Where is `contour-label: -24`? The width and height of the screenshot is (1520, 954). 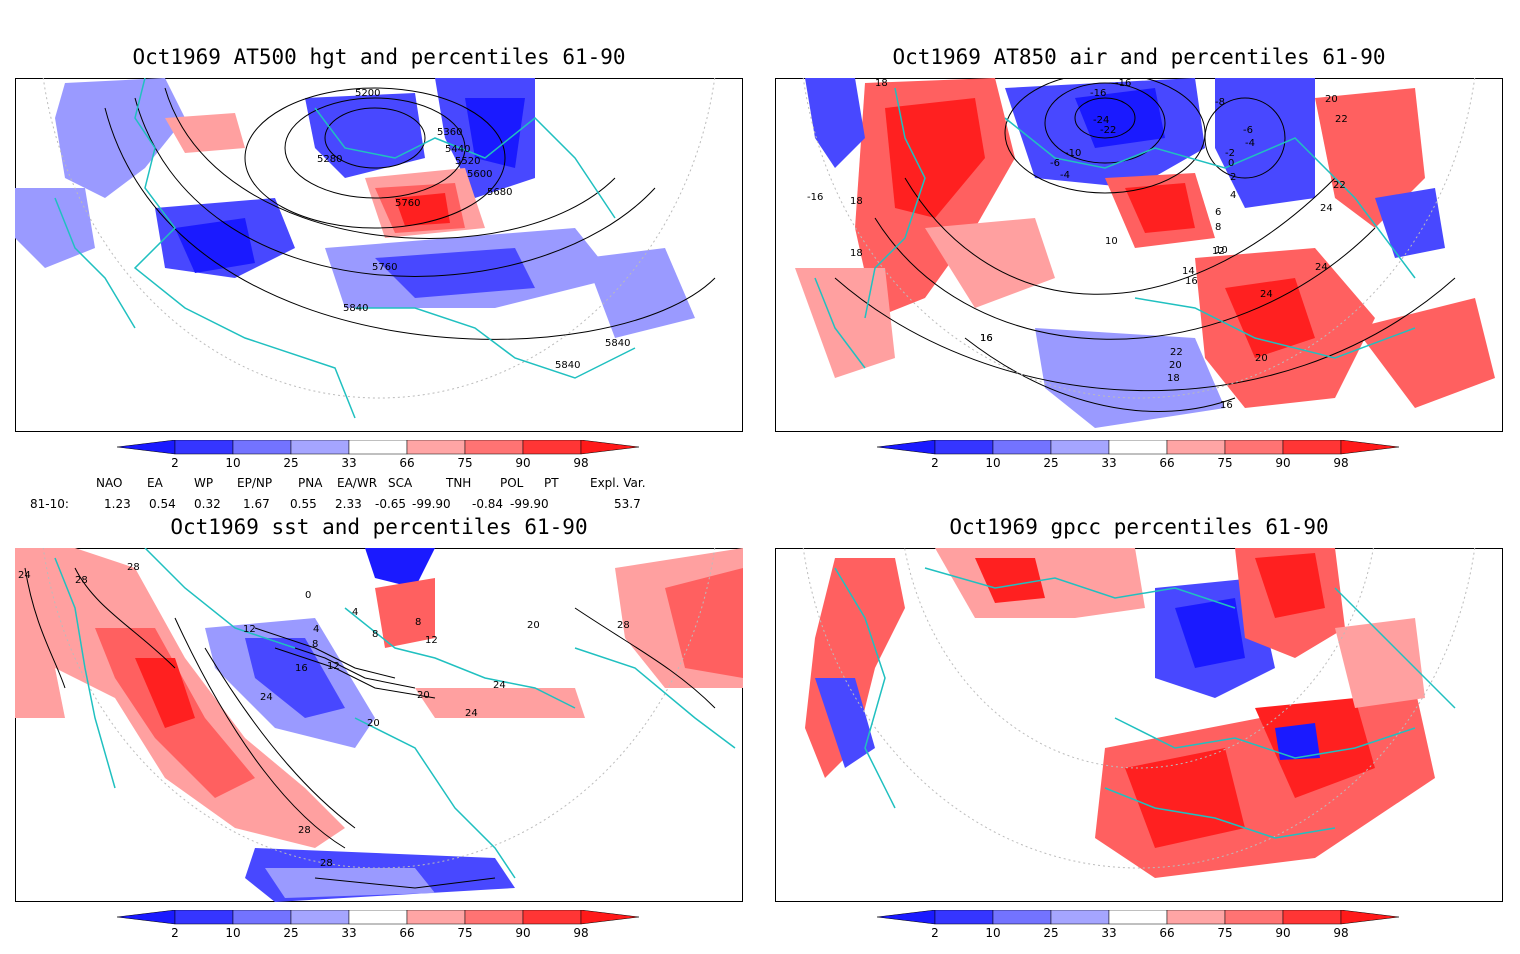
contour-label: -24 is located at coordinates (1101, 120).